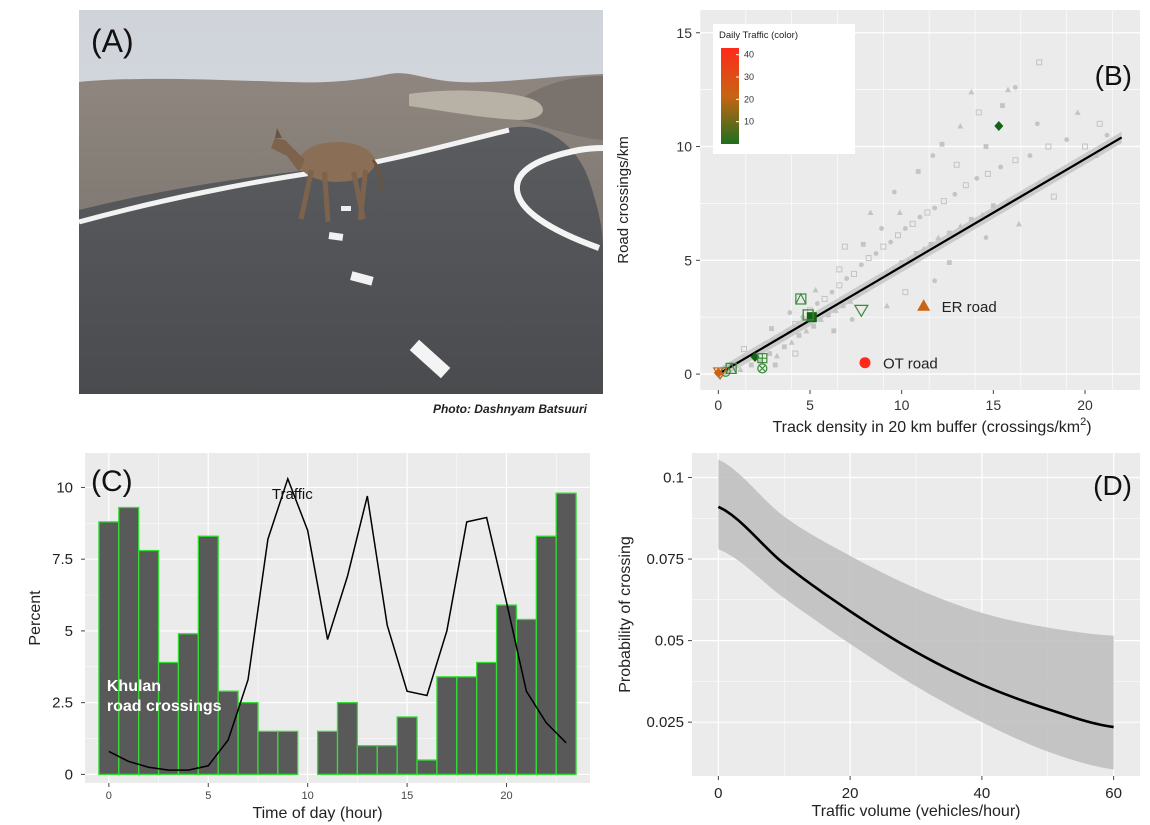  Describe the element at coordinates (1113, 793) in the screenshot. I see `x-tick-label: 60` at that location.